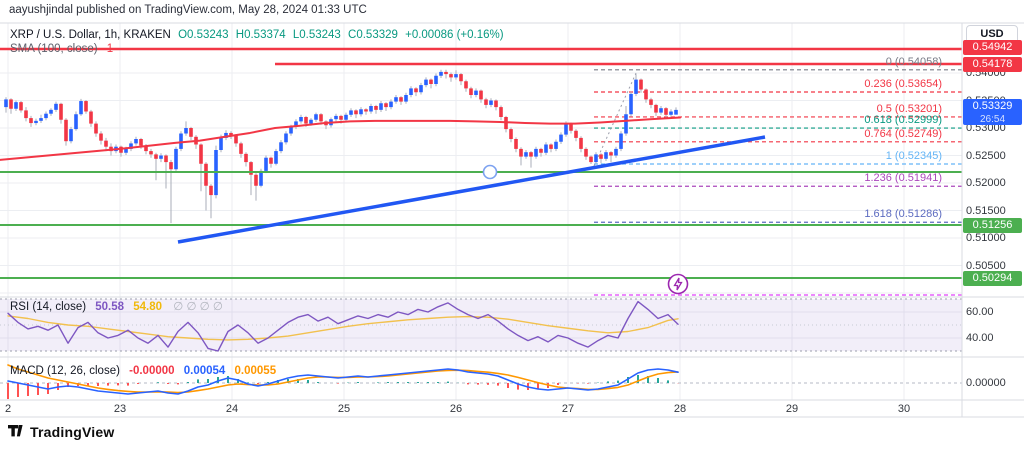  Describe the element at coordinates (986, 265) in the screenshot. I see `price-axis-label: 0.50500` at that location.